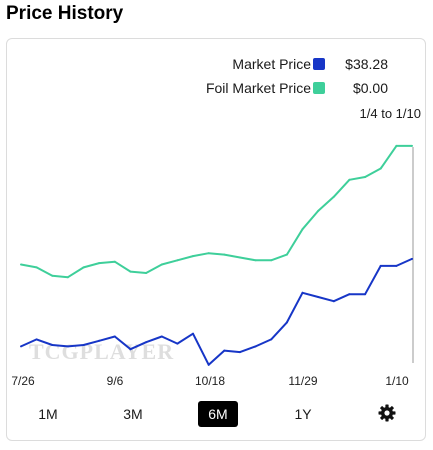  Describe the element at coordinates (217, 64) in the screenshot. I see `legend-market-price: Market Price $38.28` at that location.